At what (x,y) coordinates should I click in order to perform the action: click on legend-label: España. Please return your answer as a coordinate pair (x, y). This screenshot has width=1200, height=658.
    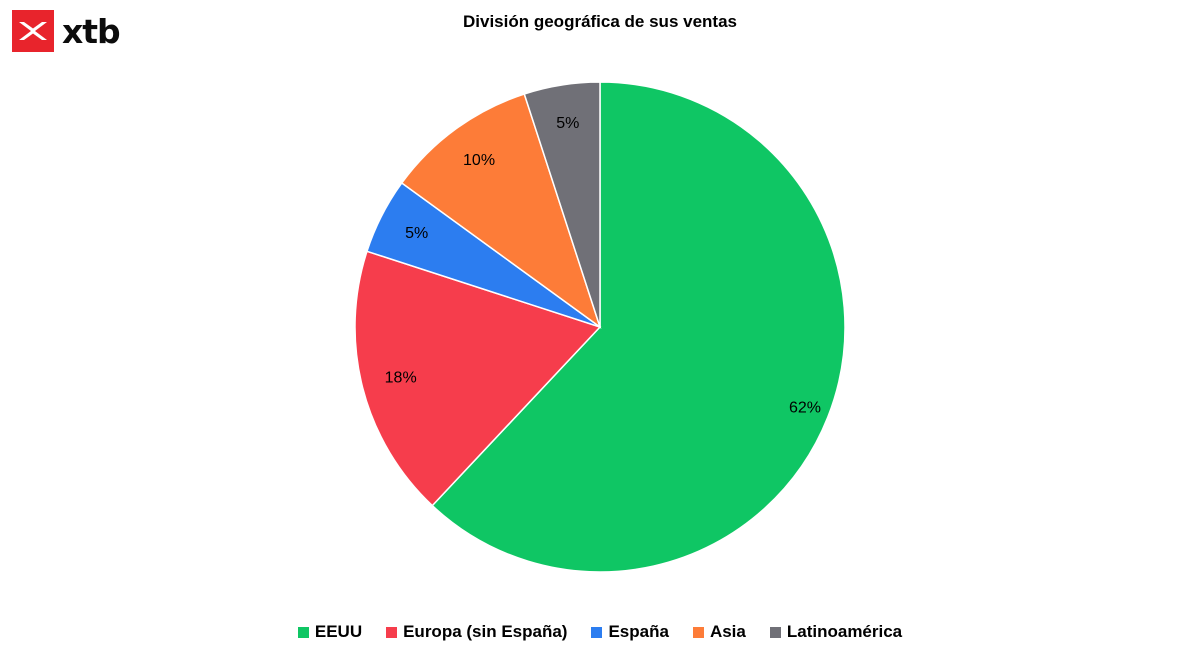
    Looking at the image, I should click on (638, 631).